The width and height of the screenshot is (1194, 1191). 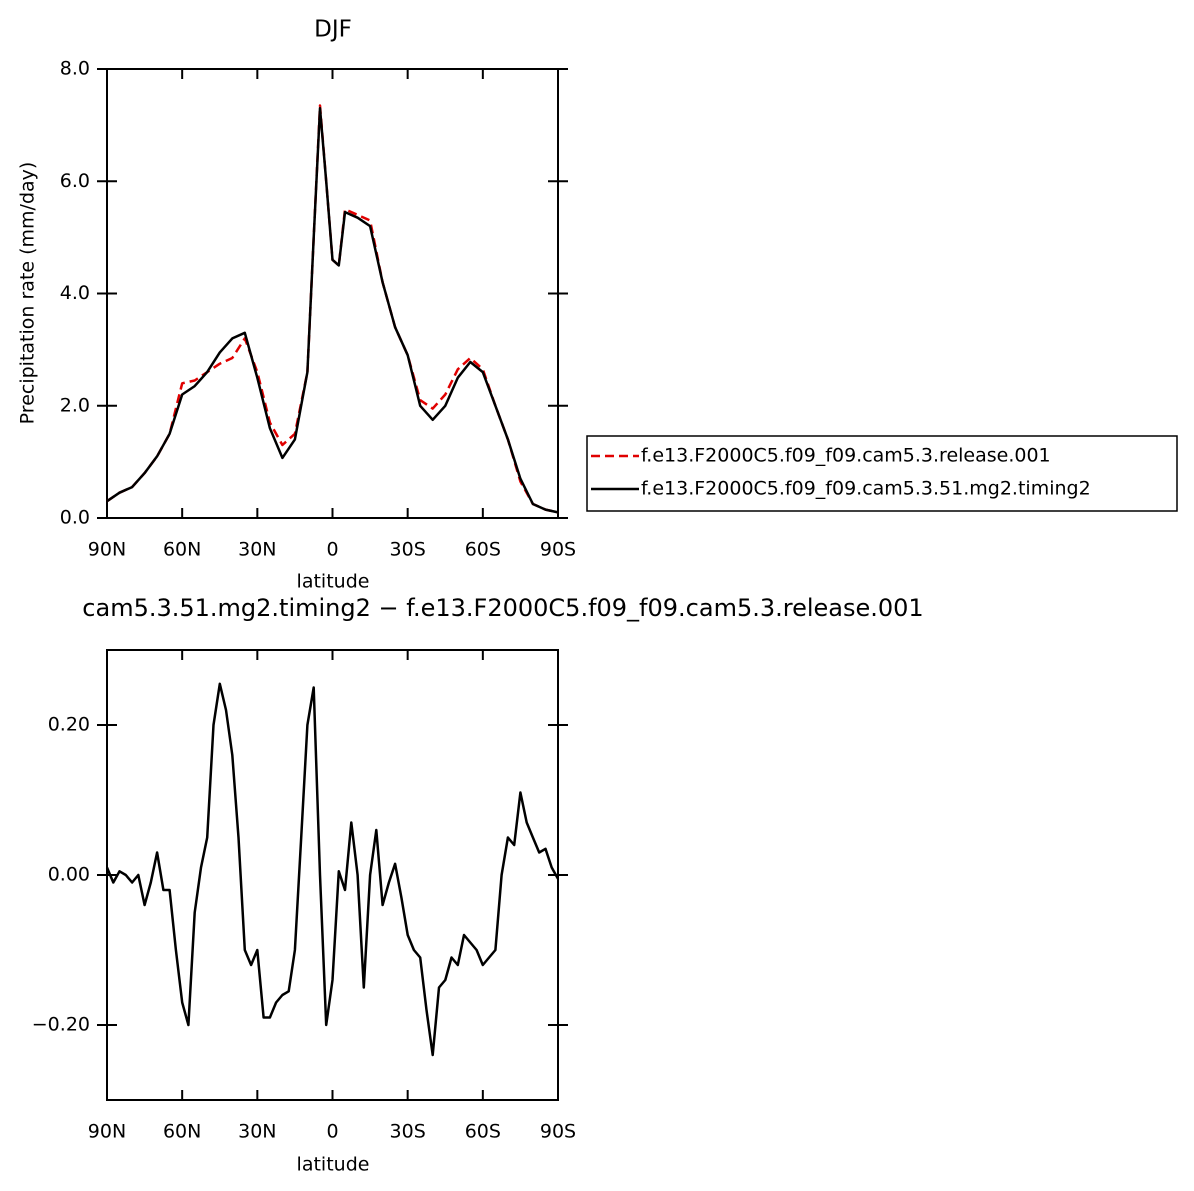 What do you see at coordinates (333, 30) in the screenshot?
I see `chart-title: DJF` at bounding box center [333, 30].